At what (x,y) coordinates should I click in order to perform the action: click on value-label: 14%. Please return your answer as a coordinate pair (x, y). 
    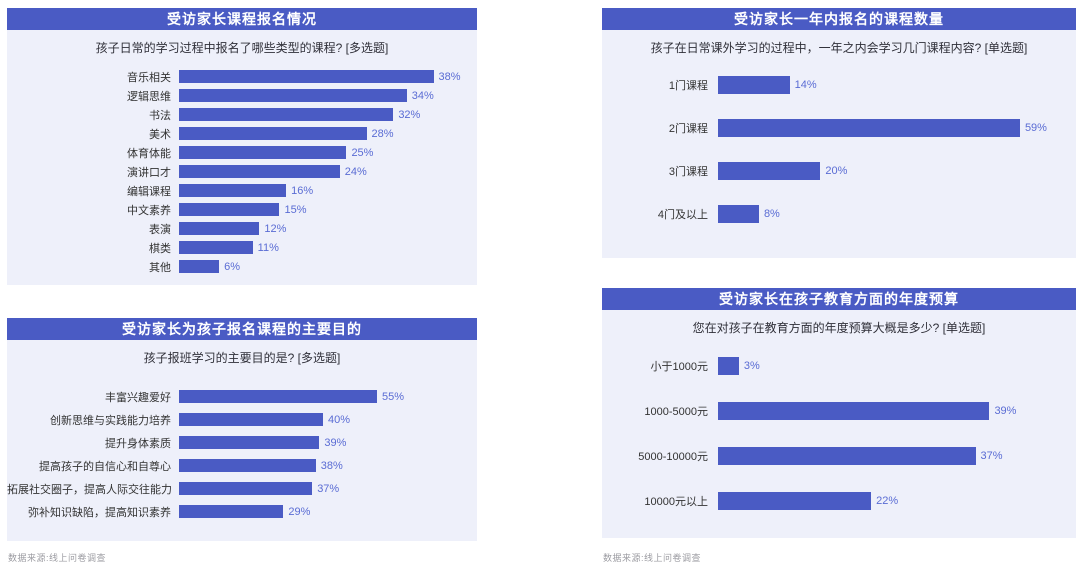
    Looking at the image, I should click on (805, 84).